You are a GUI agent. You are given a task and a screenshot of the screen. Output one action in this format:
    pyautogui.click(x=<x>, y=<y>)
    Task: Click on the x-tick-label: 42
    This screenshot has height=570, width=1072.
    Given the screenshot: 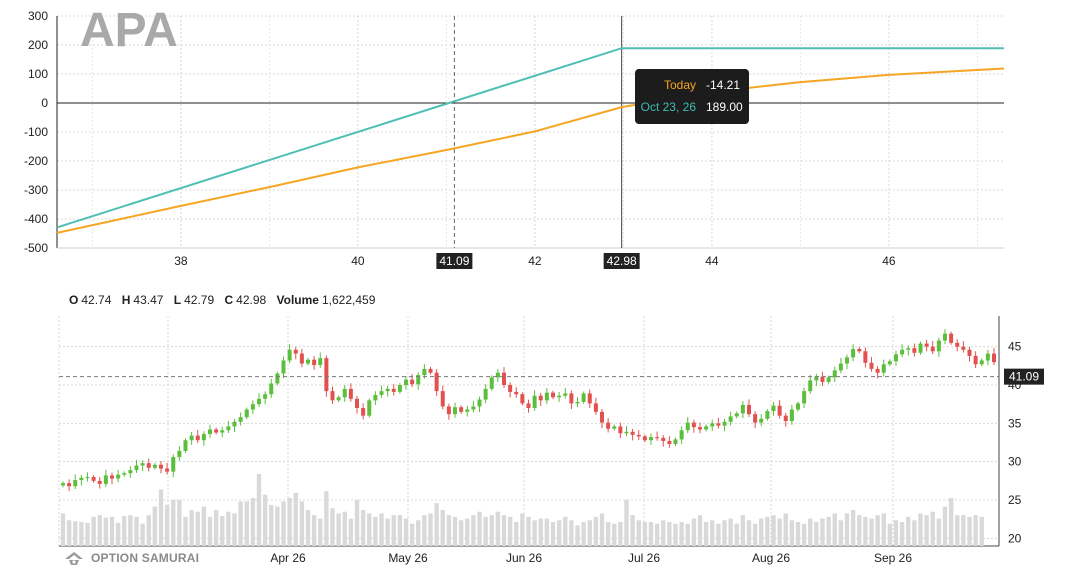 What is the action you would take?
    pyautogui.click(x=535, y=261)
    